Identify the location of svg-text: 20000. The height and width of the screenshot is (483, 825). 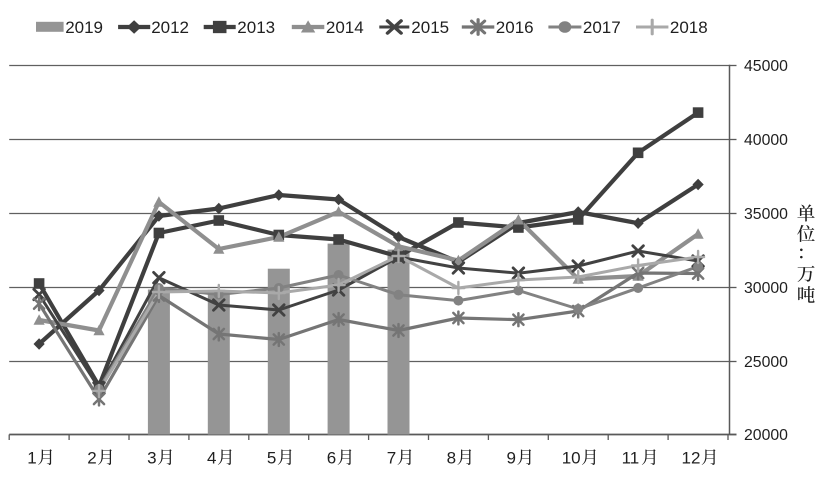
(766, 435).